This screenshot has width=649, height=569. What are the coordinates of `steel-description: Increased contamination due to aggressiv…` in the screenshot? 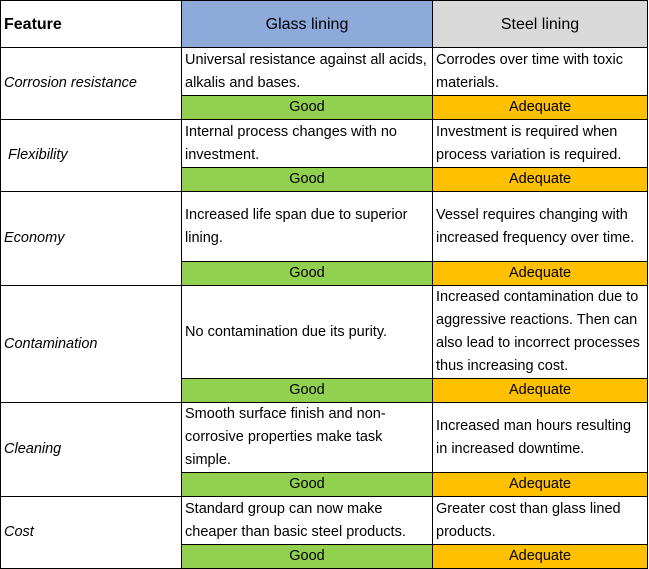 It's located at (540, 332).